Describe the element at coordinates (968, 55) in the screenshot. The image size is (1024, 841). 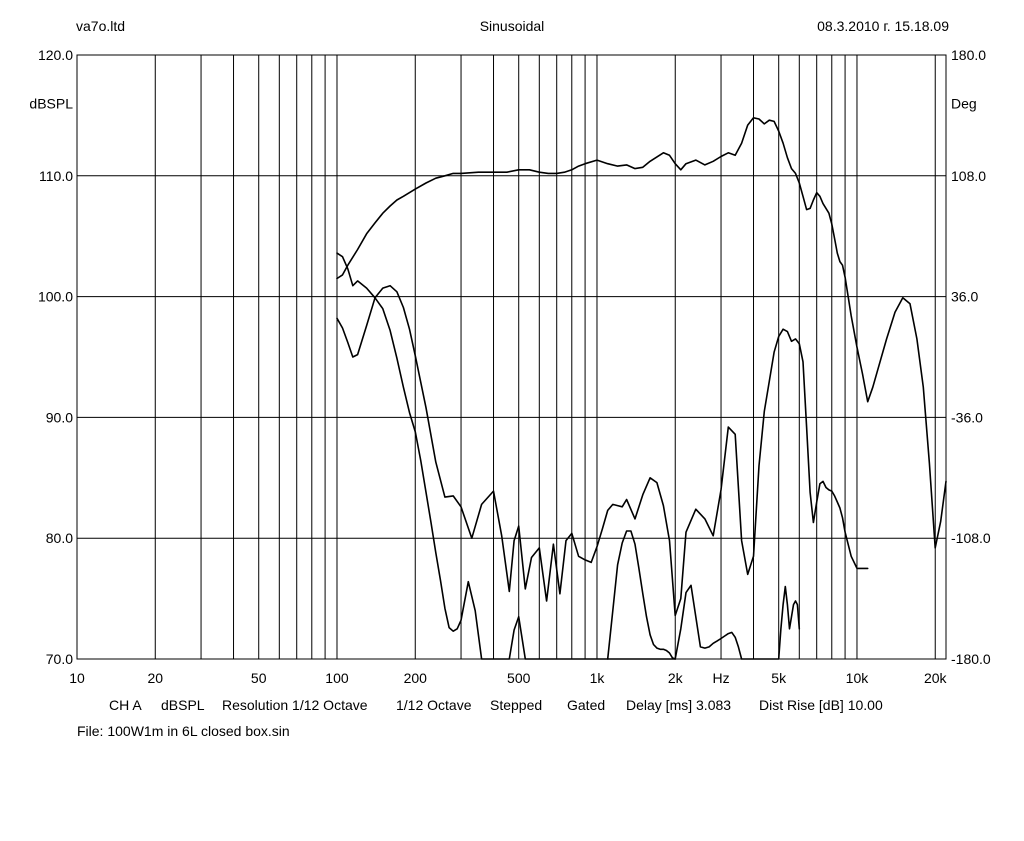
I see `y2-tick-label: 180.0` at that location.